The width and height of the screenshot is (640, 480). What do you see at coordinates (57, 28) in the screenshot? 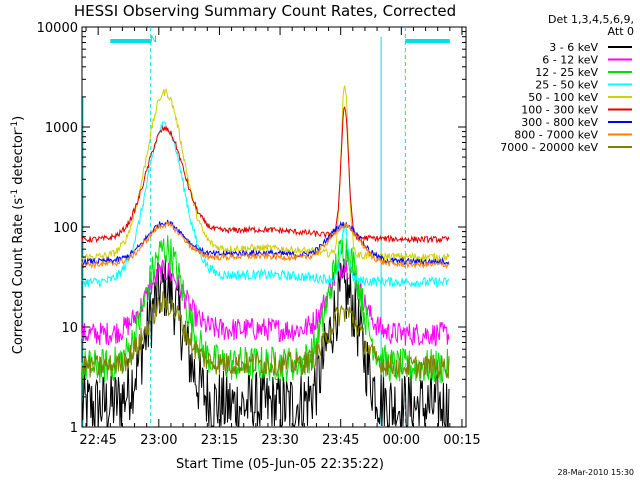
I see `y-tick-label: 10000` at bounding box center [57, 28].